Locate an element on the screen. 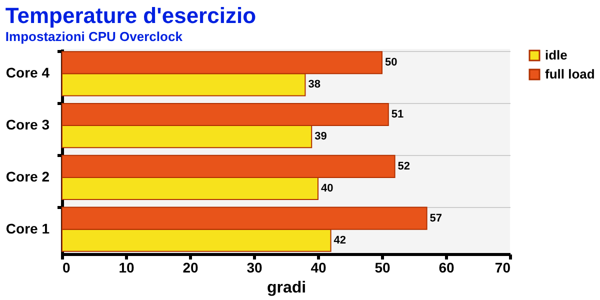 The width and height of the screenshot is (600, 300). legend-label: idle is located at coordinates (556, 55).